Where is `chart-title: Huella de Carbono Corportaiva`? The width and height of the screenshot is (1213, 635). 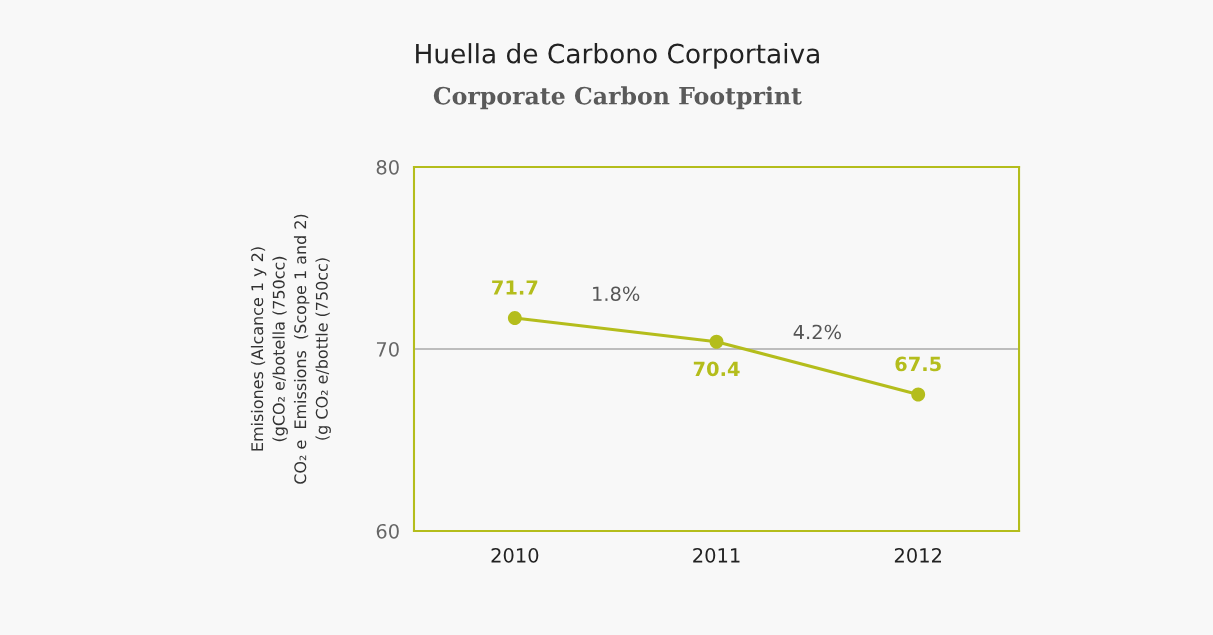 chart-title: Huella de Carbono Corportaiva is located at coordinates (617, 56).